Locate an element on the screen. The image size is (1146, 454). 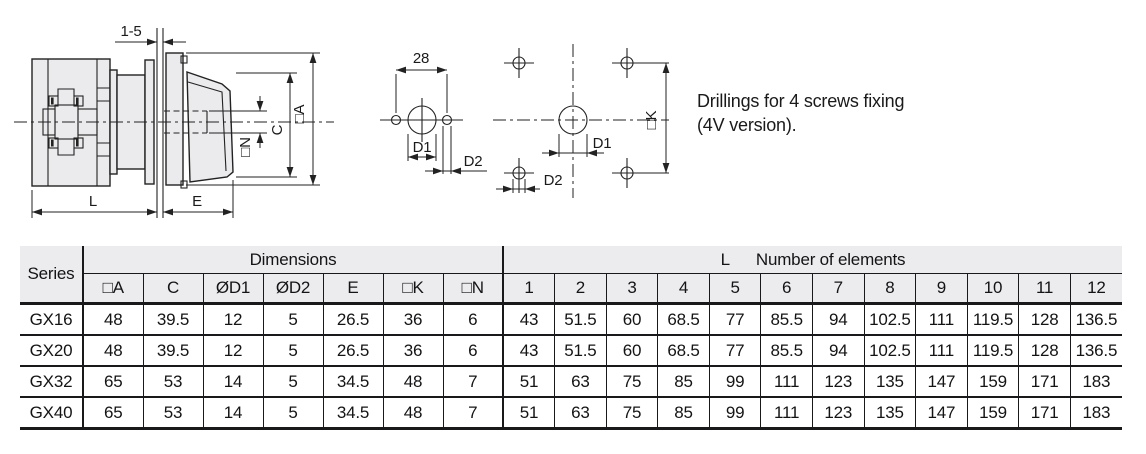
element-column-header: 12 is located at coordinates (1095, 289).